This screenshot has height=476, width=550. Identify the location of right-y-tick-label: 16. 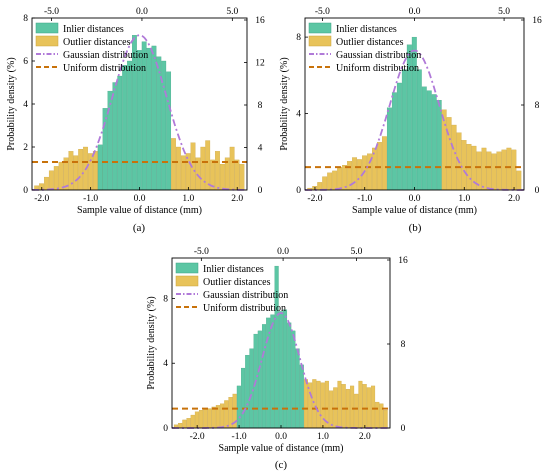
(403, 261).